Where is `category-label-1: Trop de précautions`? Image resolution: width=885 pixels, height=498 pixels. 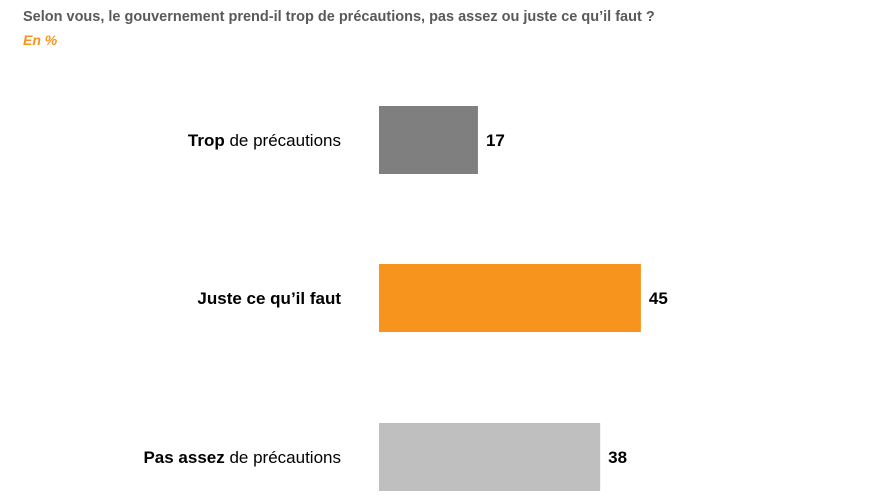 category-label-1: Trop de précautions is located at coordinates (264, 140).